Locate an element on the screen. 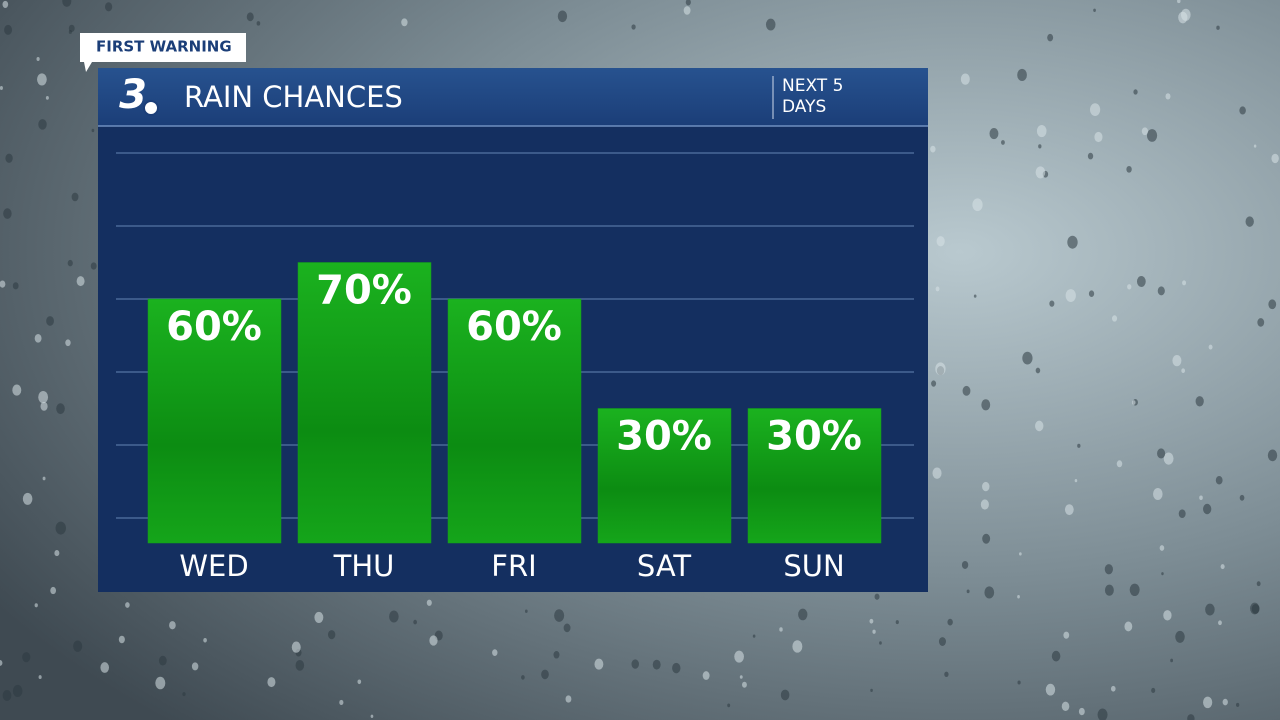  value-label: 30% is located at coordinates (814, 437).